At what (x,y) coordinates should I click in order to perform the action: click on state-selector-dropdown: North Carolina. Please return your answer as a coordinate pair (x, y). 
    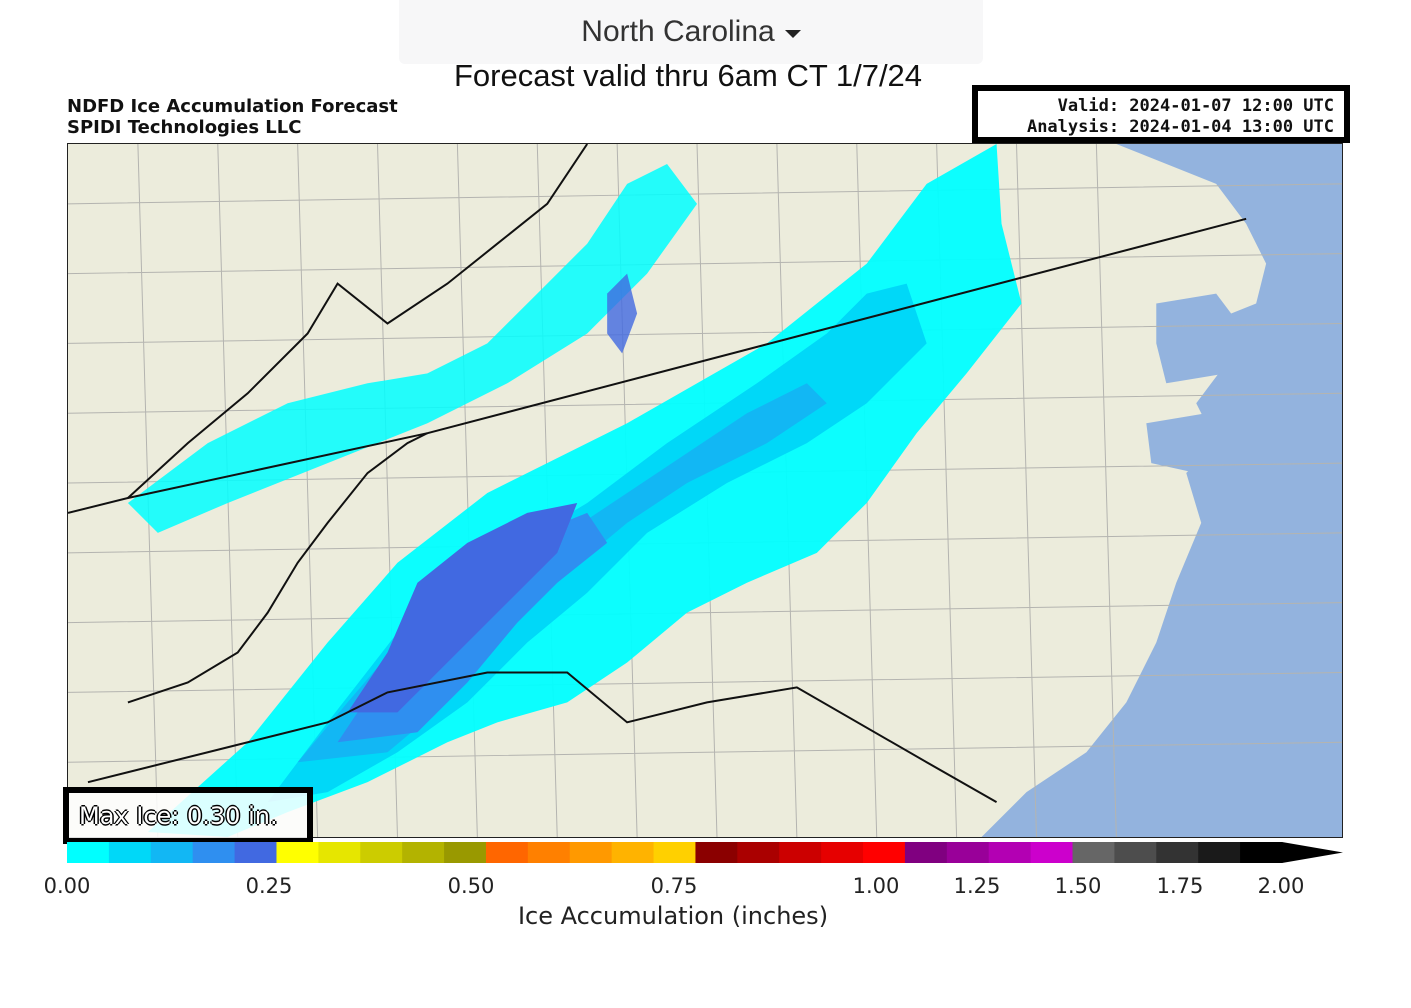
    Looking at the image, I should click on (691, 32).